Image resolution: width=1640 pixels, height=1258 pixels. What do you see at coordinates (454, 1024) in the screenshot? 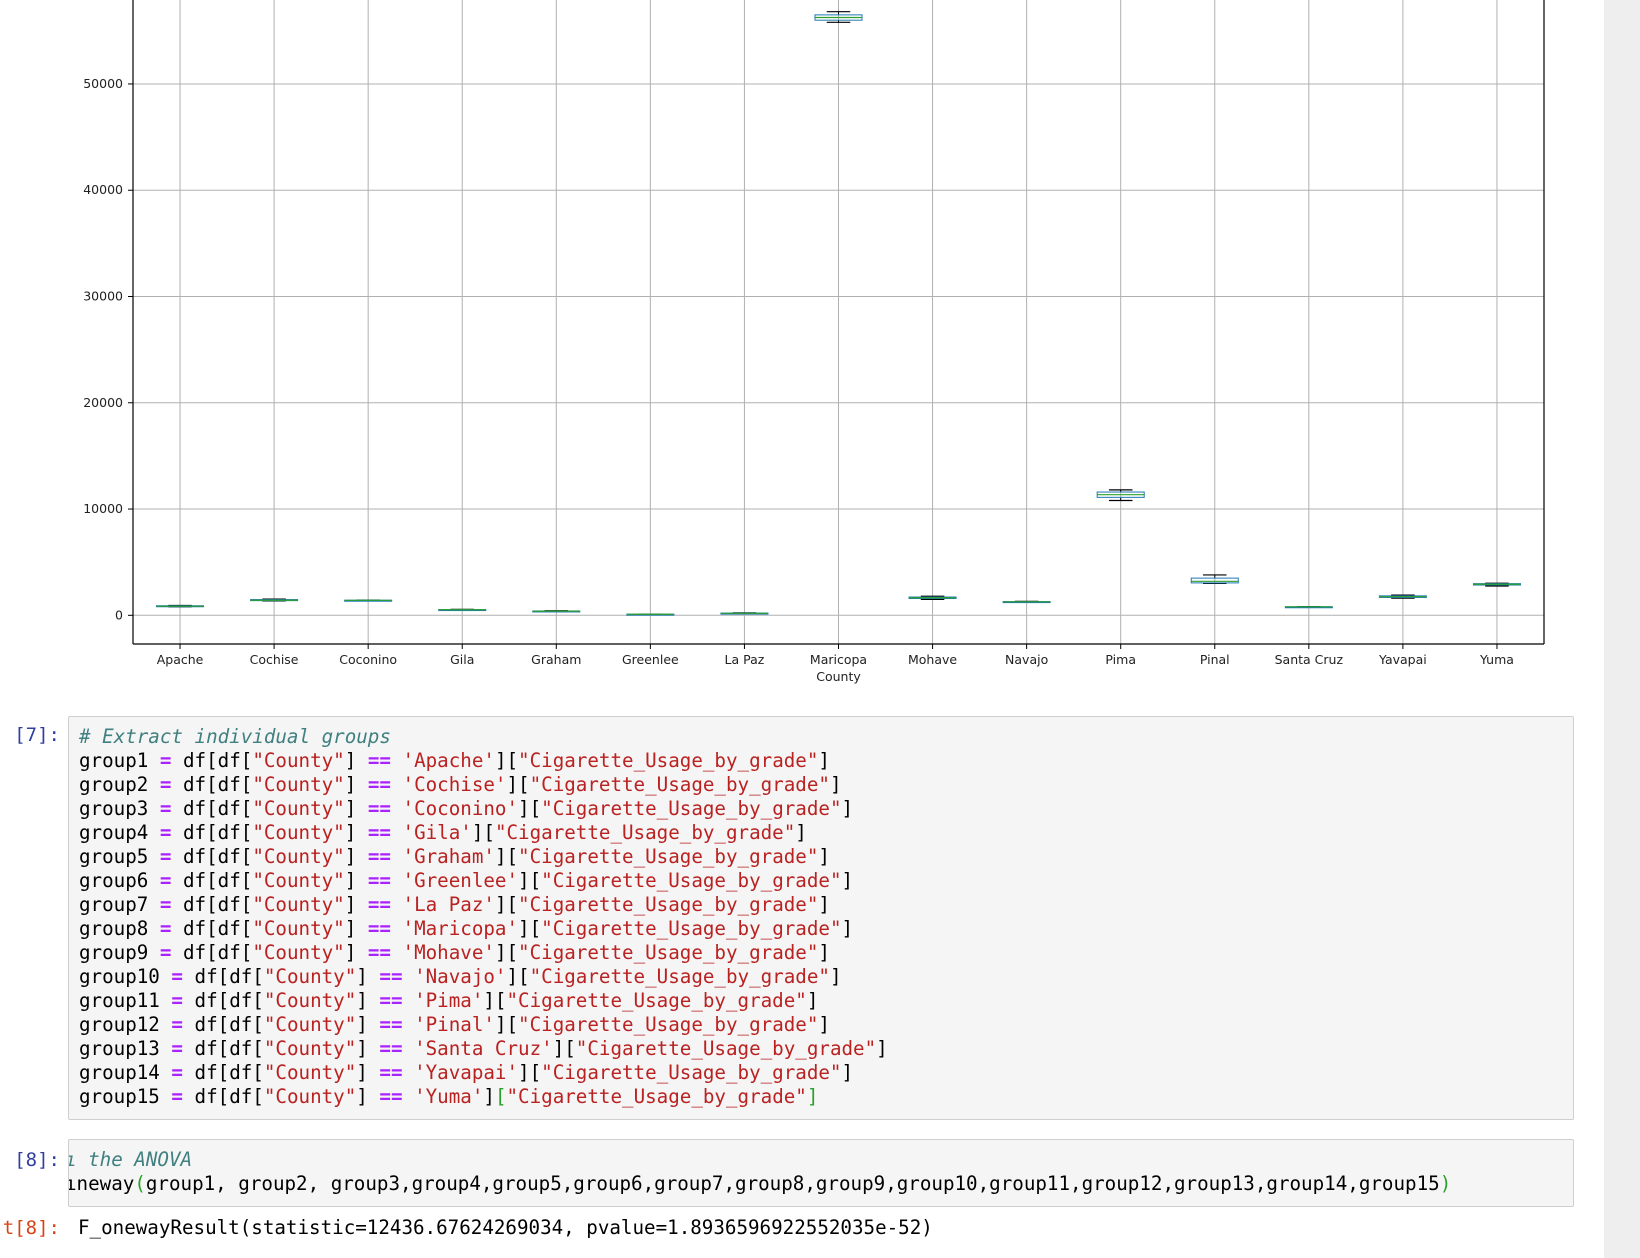
I see `code-token: 'Pinal'` at bounding box center [454, 1024].